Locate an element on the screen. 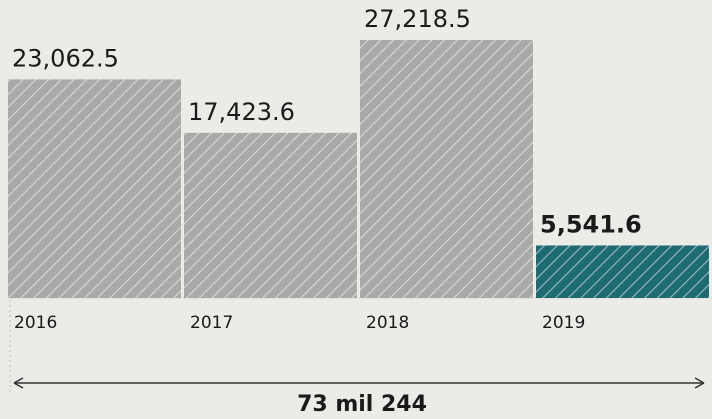 This screenshot has width=712, height=419. arrow-heads is located at coordinates (359, 383).